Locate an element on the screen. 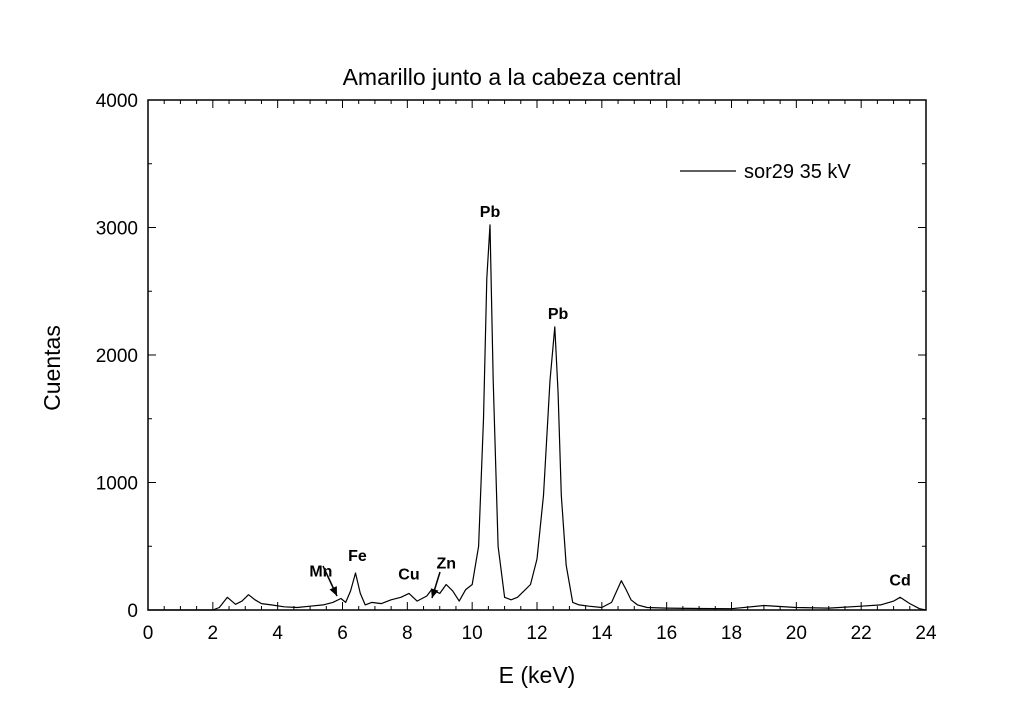 This screenshot has height=720, width=1020. x-tick-label: 12 is located at coordinates (536, 633).